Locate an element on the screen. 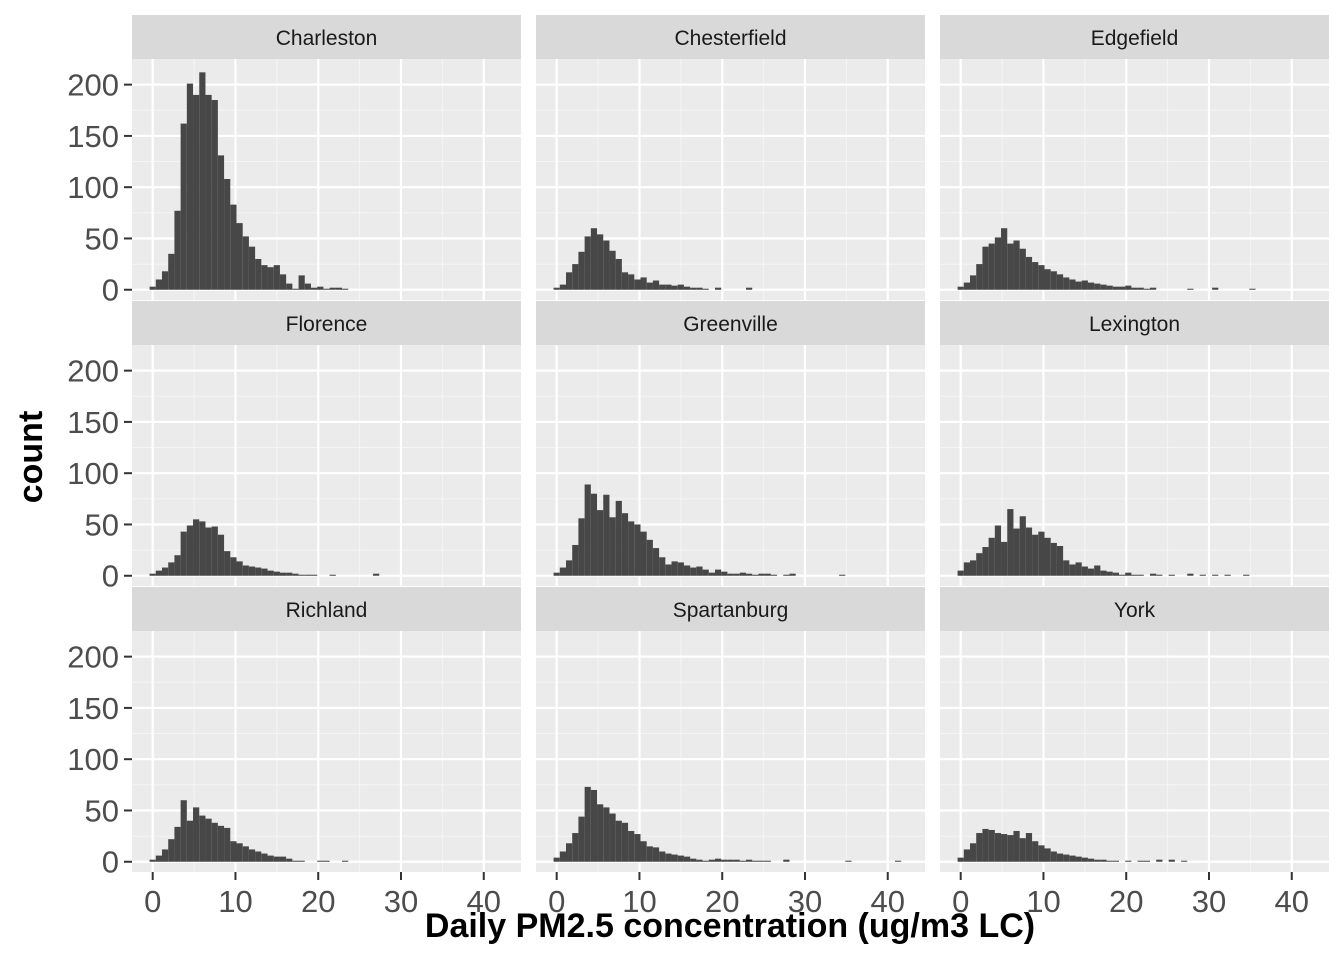 The height and width of the screenshot is (960, 1344). x-tick-label: 40 is located at coordinates (484, 901).